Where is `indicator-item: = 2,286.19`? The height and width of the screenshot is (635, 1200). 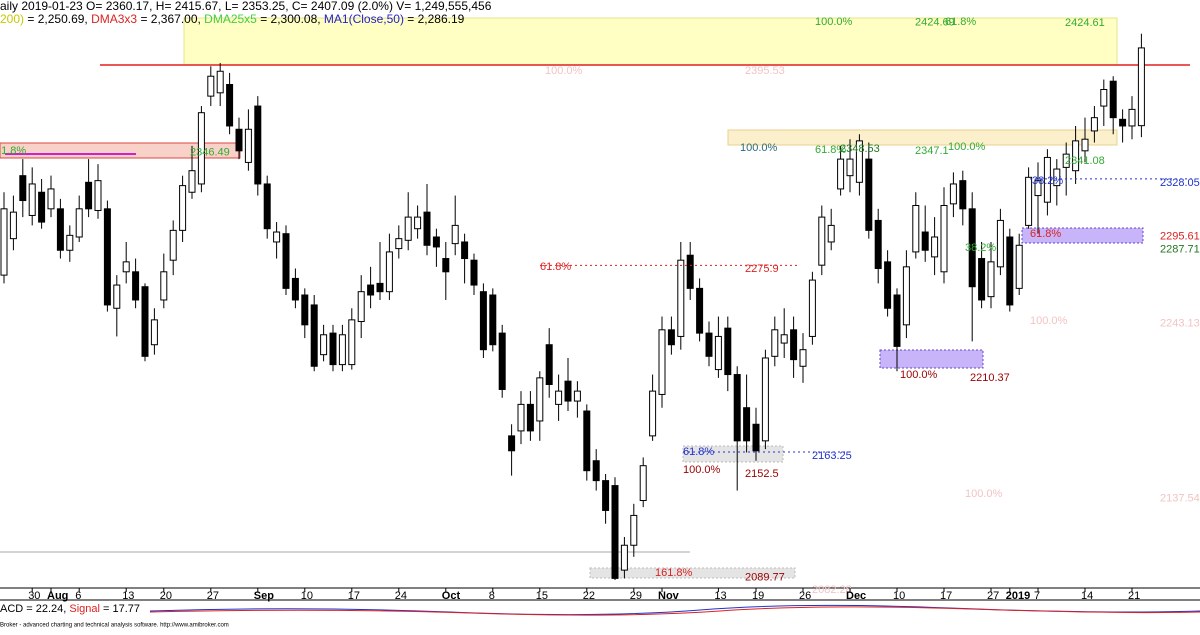
indicator-item: = 2,286.19 is located at coordinates (434, 19).